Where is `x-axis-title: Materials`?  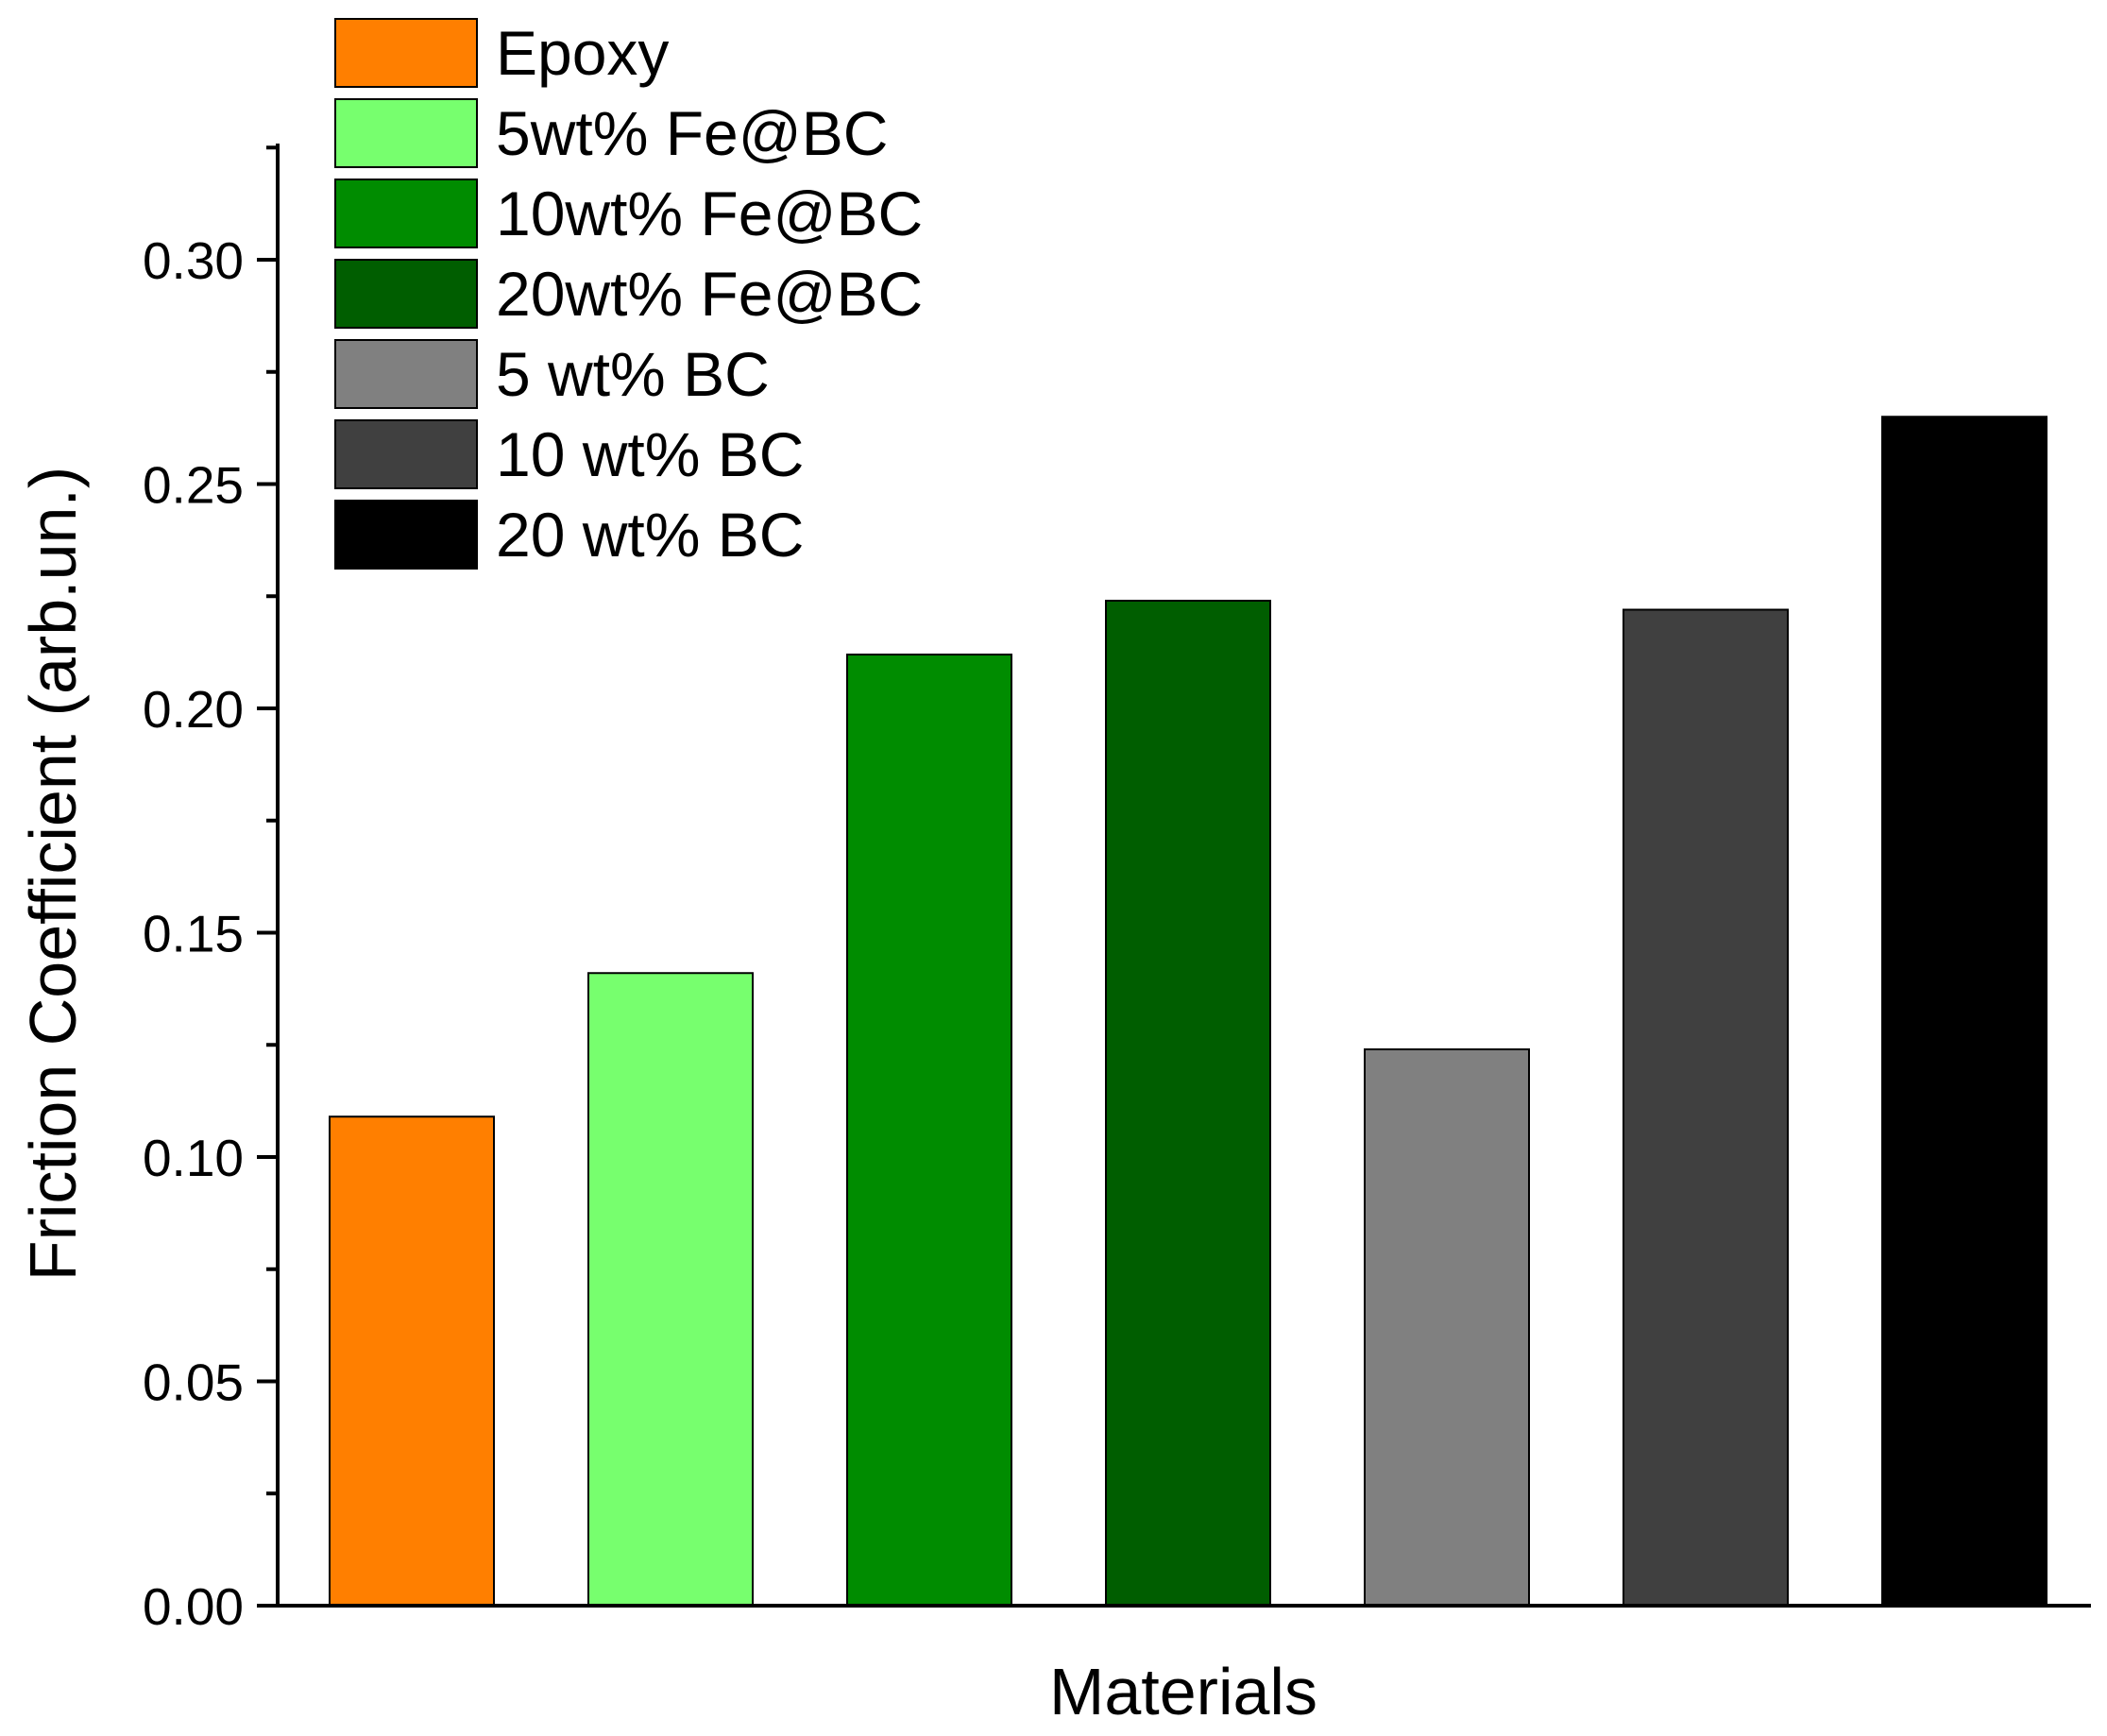
x-axis-title: Materials is located at coordinates (1183, 1691).